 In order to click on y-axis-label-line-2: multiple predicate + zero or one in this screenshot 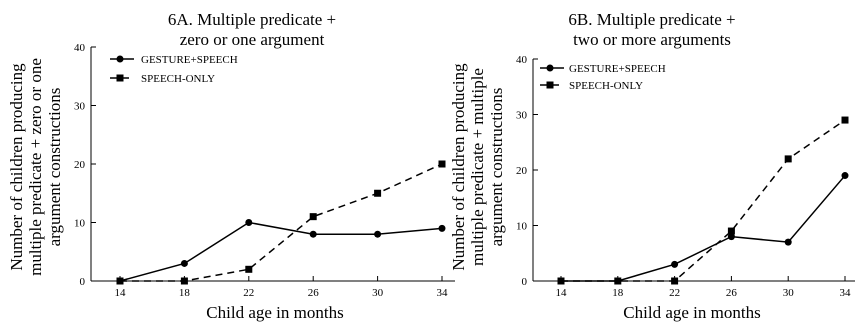, I will do `click(35, 167)`.